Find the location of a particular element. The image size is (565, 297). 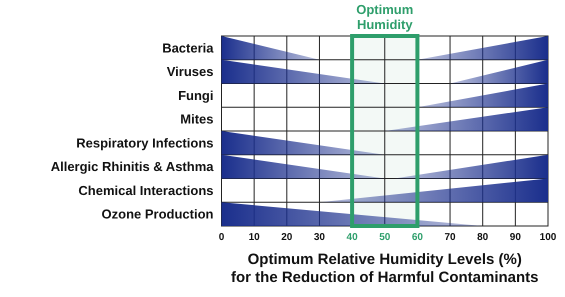

y-tick-label: Mites is located at coordinates (197, 119).